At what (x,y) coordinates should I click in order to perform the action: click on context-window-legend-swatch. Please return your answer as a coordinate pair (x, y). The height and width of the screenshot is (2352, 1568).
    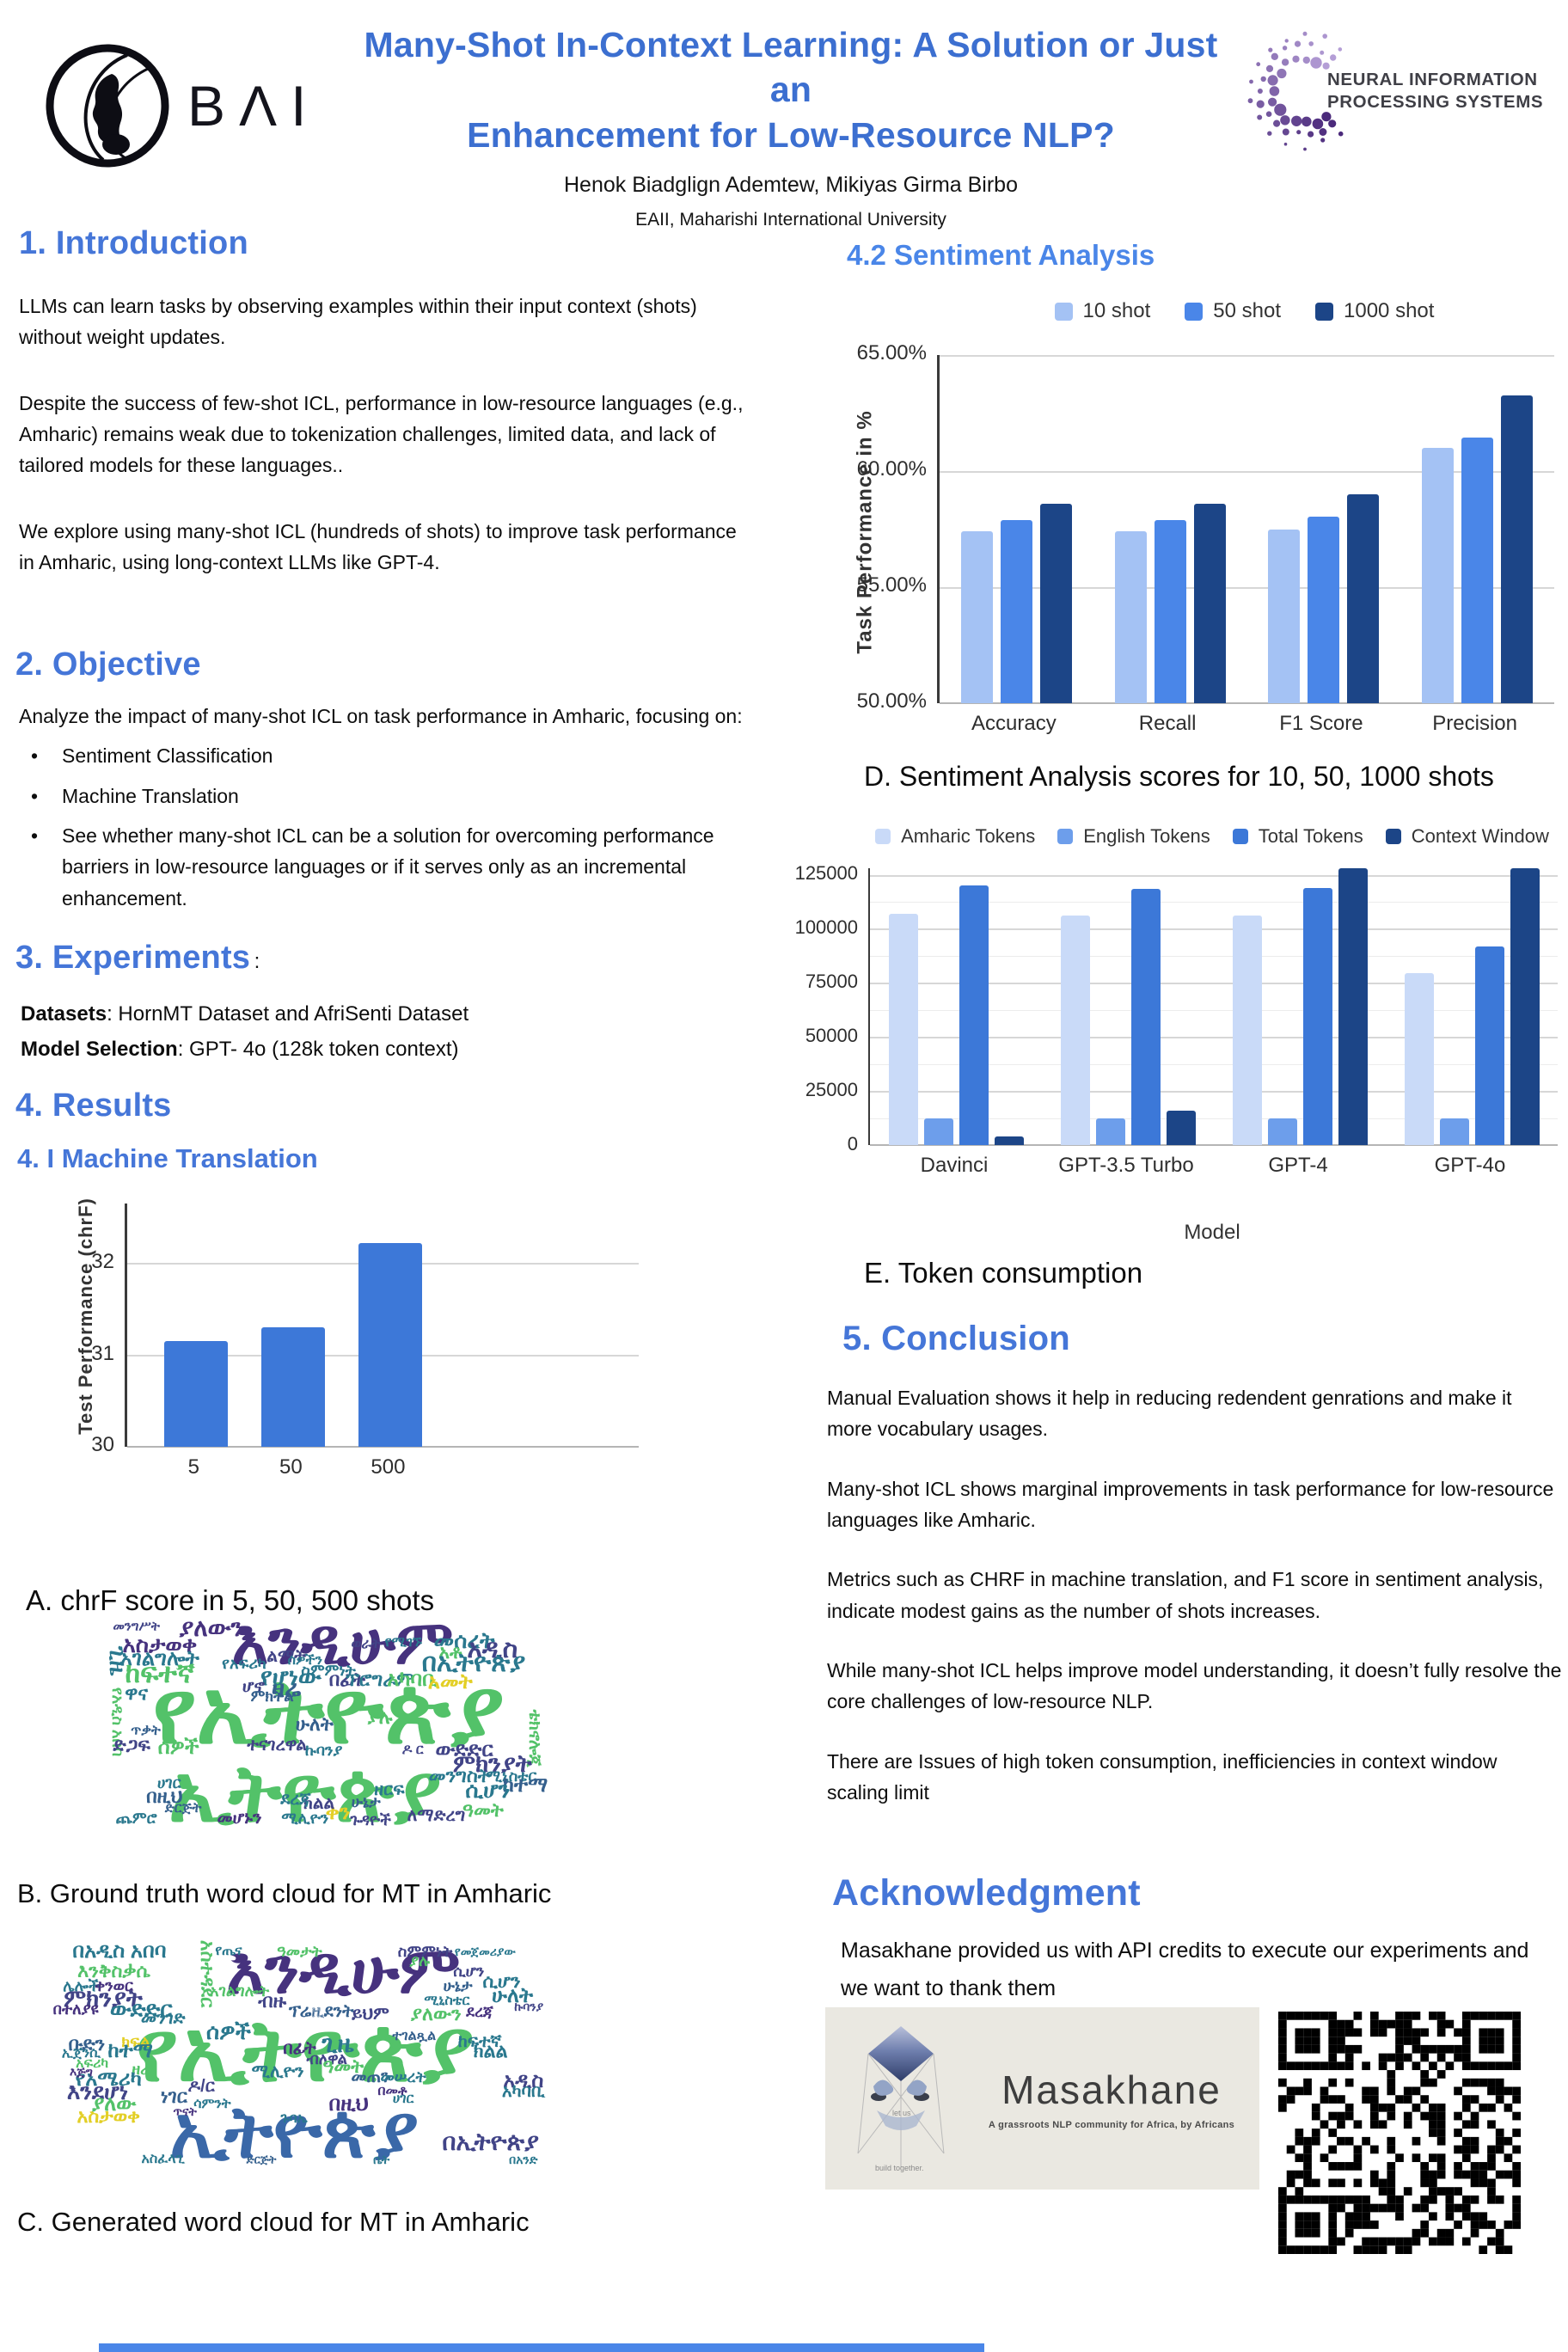
    Looking at the image, I should click on (1393, 836).